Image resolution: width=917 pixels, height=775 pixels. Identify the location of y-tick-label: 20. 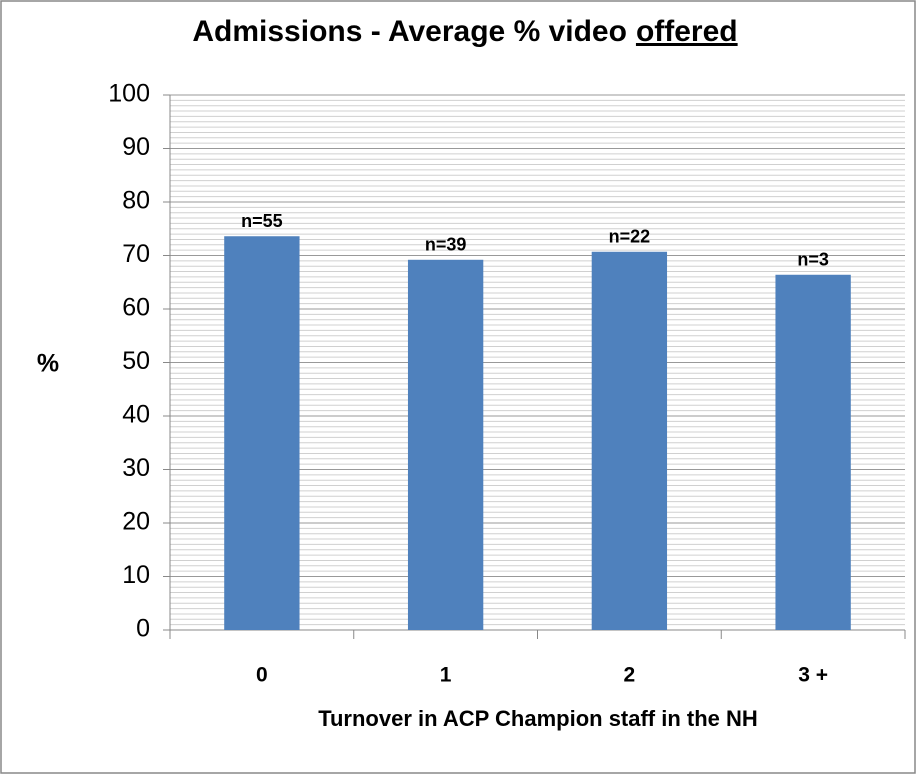
(136, 522).